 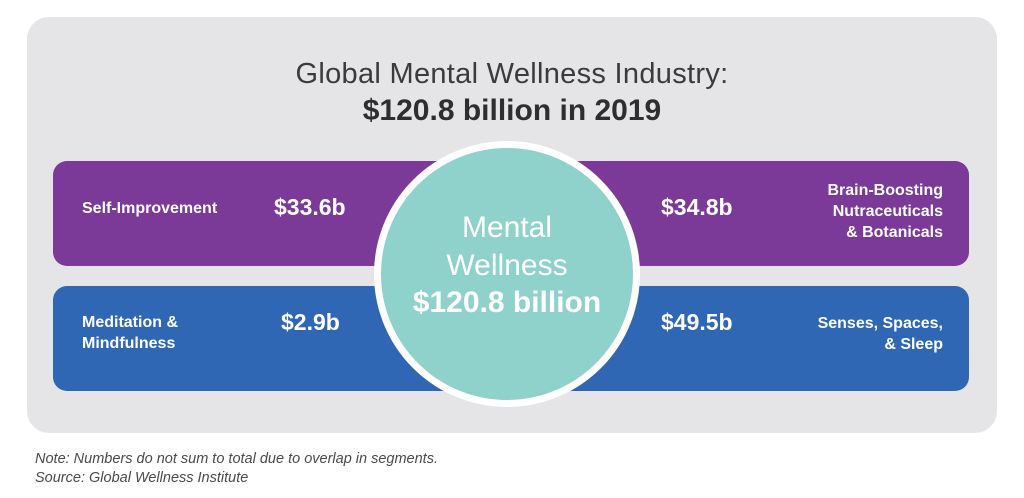 What do you see at coordinates (512, 110) in the screenshot?
I see `title-line-2: $120.8 billion in 2019` at bounding box center [512, 110].